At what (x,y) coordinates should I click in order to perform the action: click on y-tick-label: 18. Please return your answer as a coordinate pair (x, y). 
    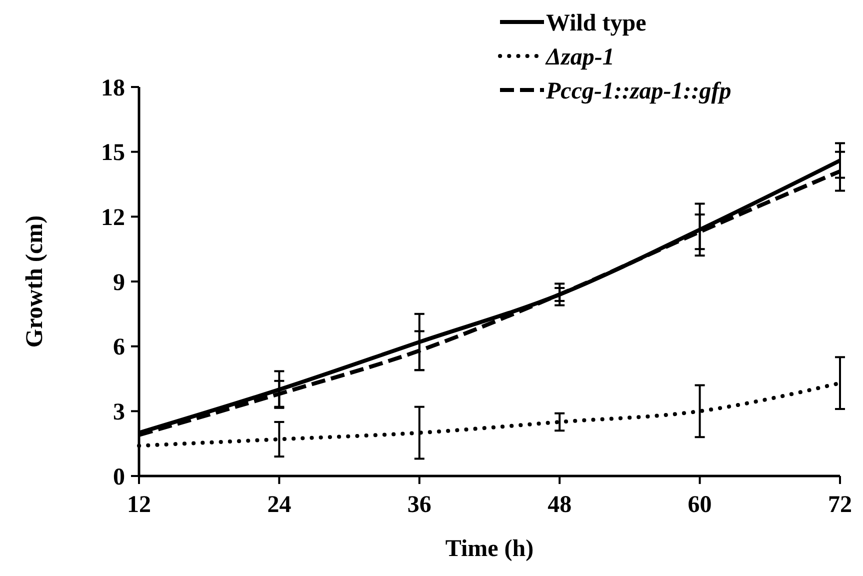
    Looking at the image, I should click on (113, 88).